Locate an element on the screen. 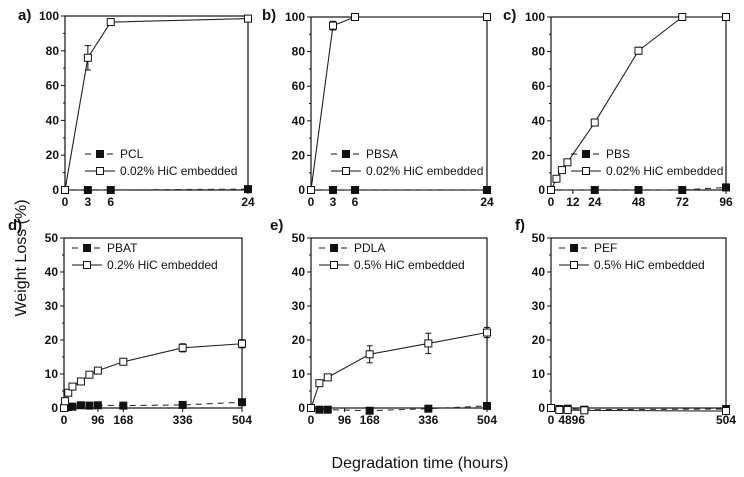  panel-label: f) is located at coordinates (520, 225).